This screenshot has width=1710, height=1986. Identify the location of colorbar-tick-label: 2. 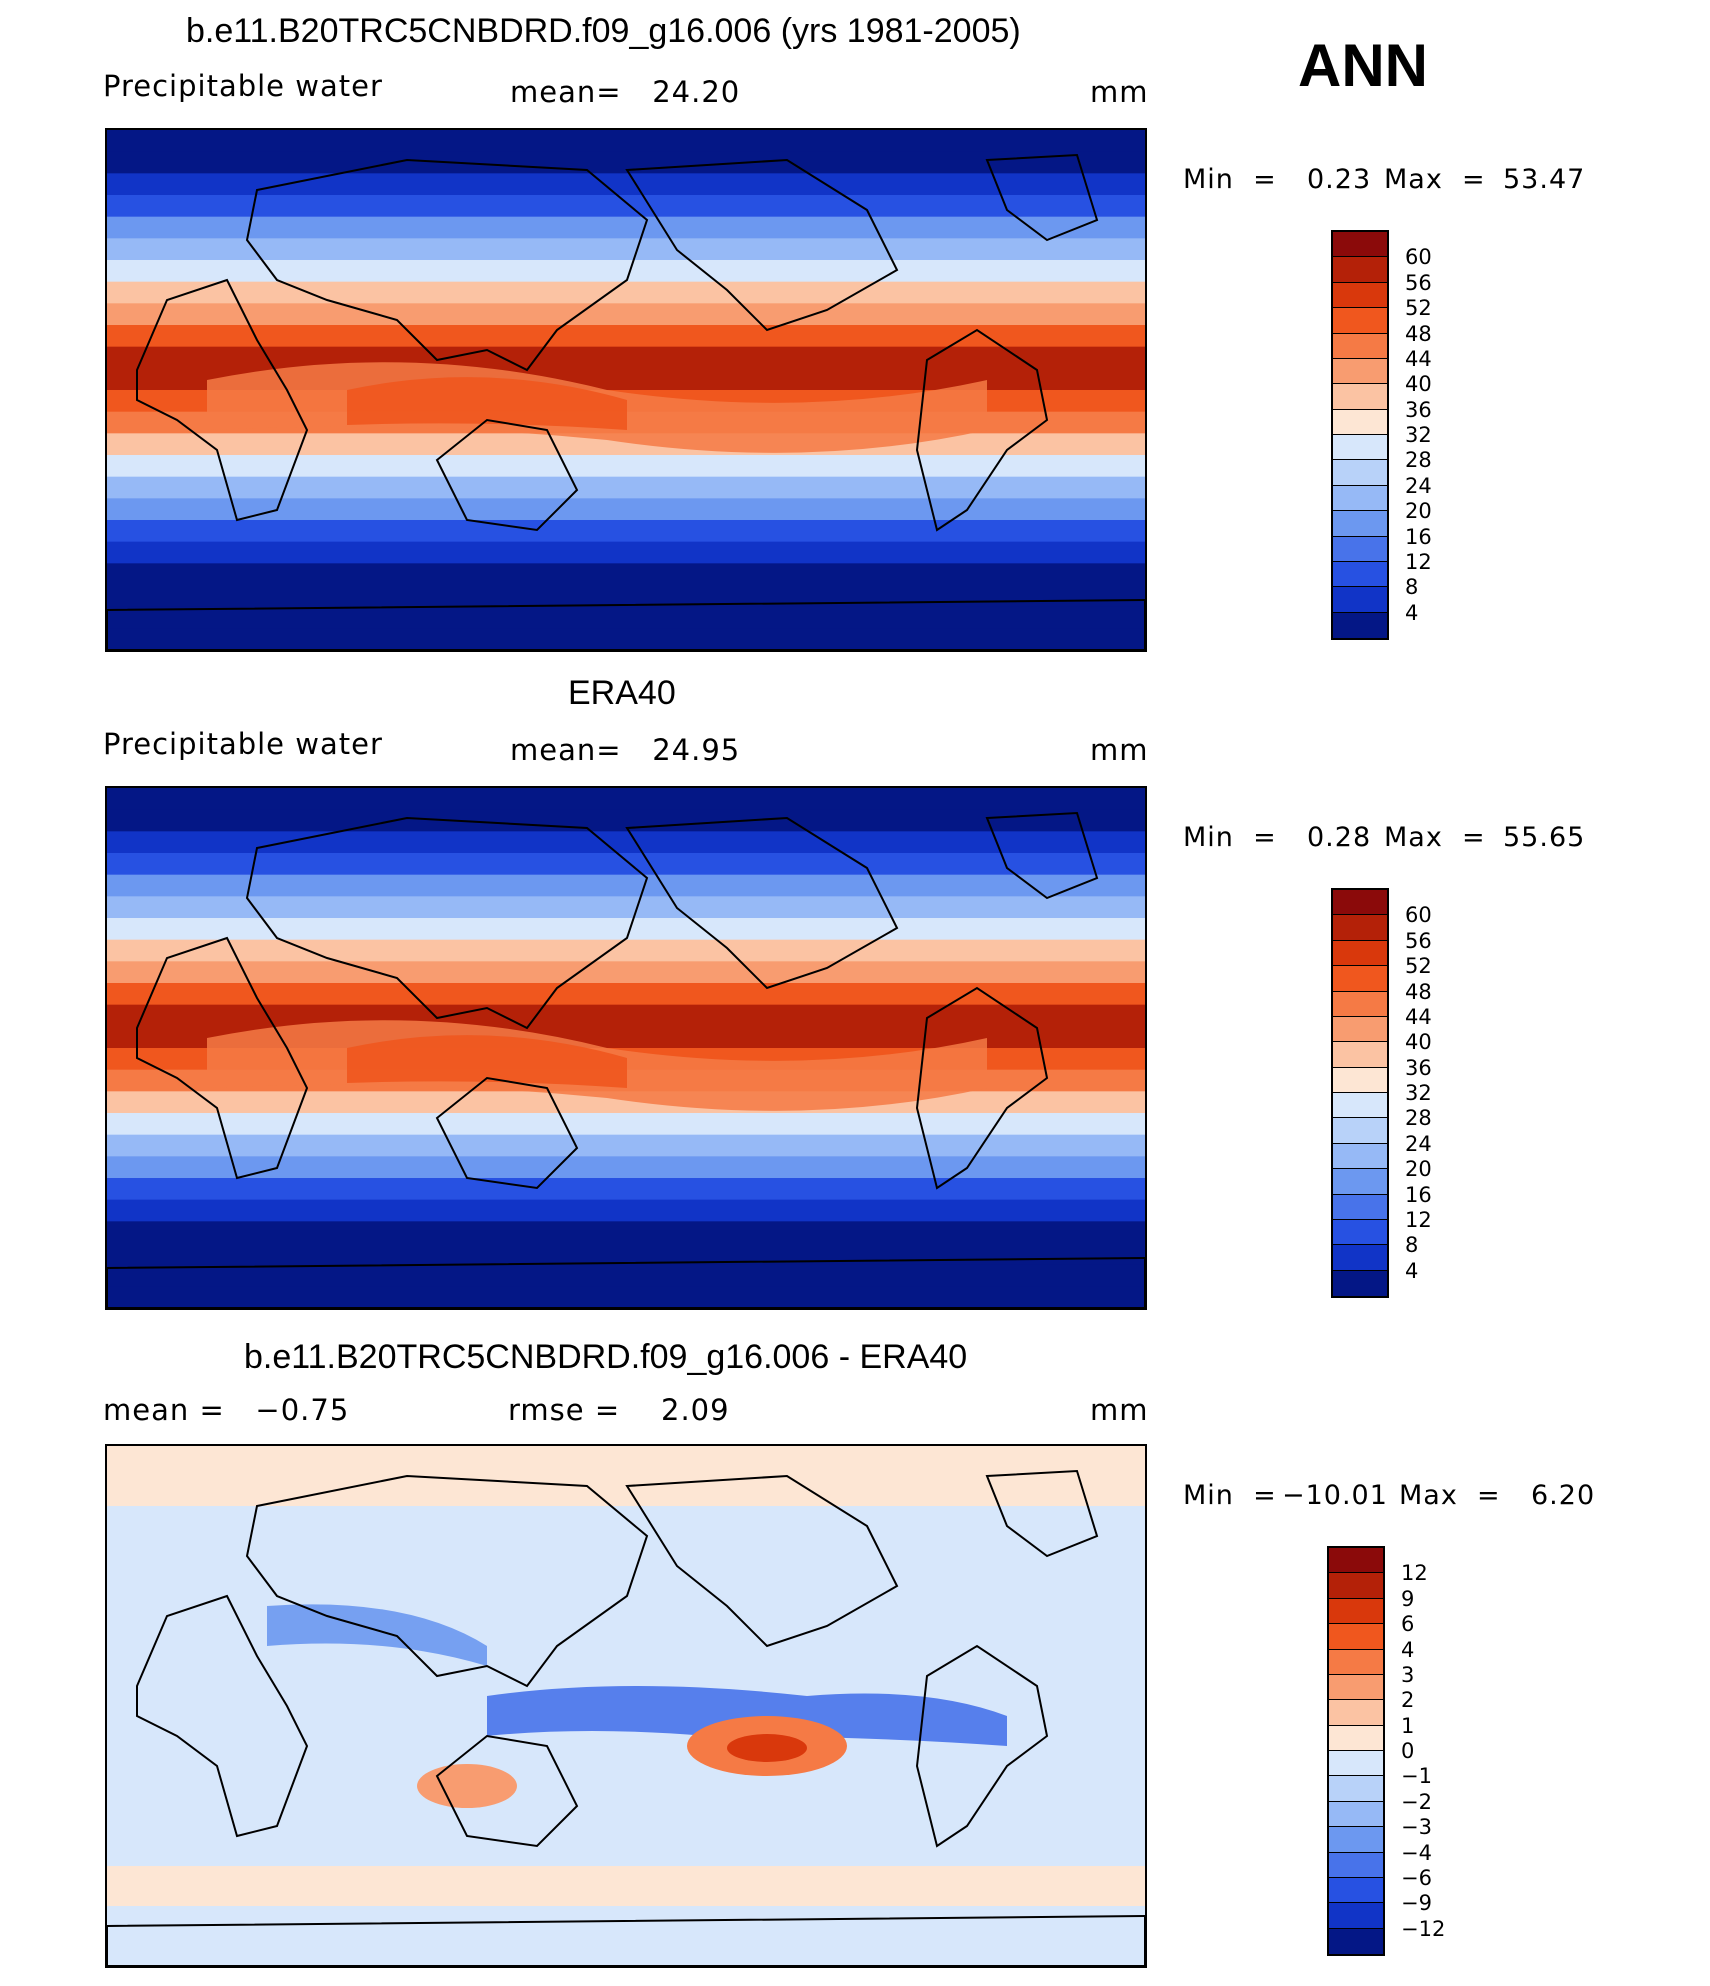
(1408, 1700).